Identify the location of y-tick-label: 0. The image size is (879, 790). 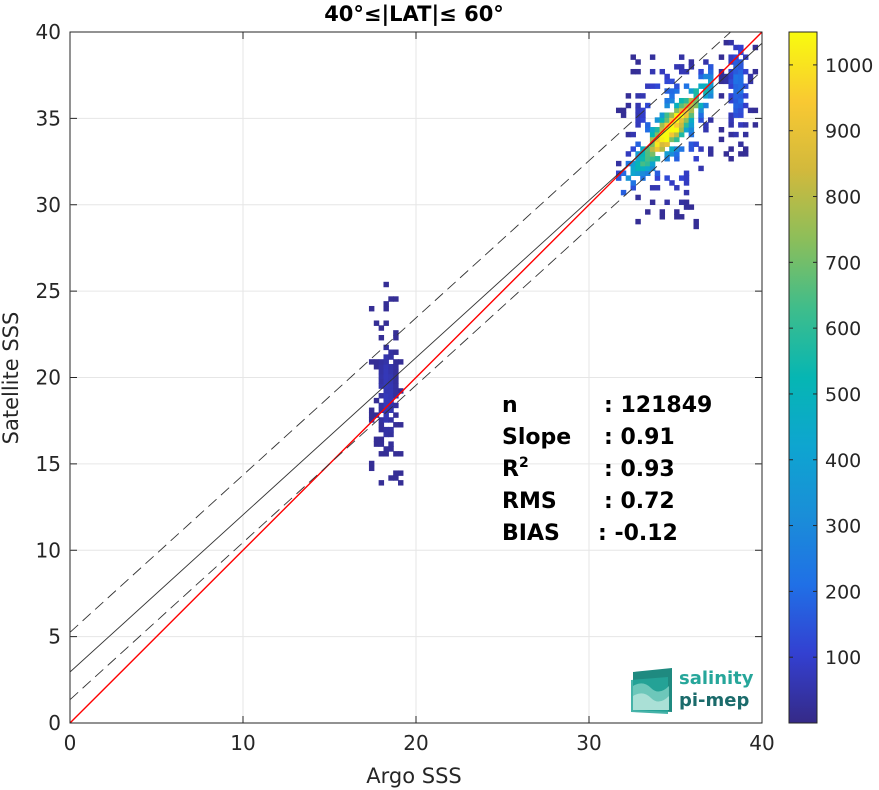
(54, 723).